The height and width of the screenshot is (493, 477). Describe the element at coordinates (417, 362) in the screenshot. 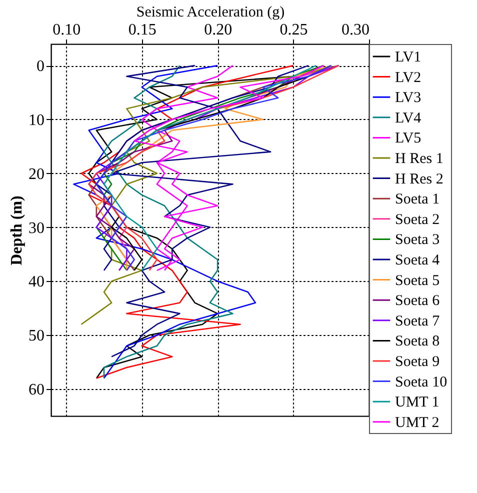

I see `legend-label: Soeta 9` at that location.